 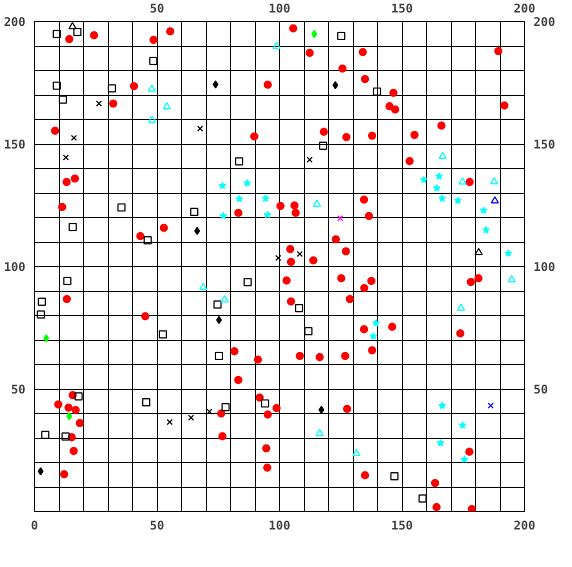 What do you see at coordinates (157, 9) in the screenshot?
I see `x2-tick-label: 50` at bounding box center [157, 9].